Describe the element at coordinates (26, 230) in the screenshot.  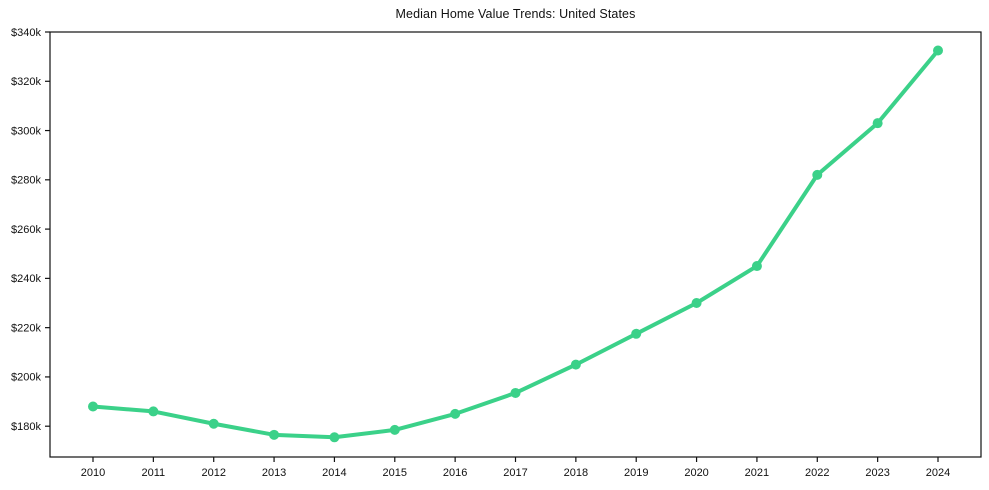
I see `y-tick-label: $260k` at that location.